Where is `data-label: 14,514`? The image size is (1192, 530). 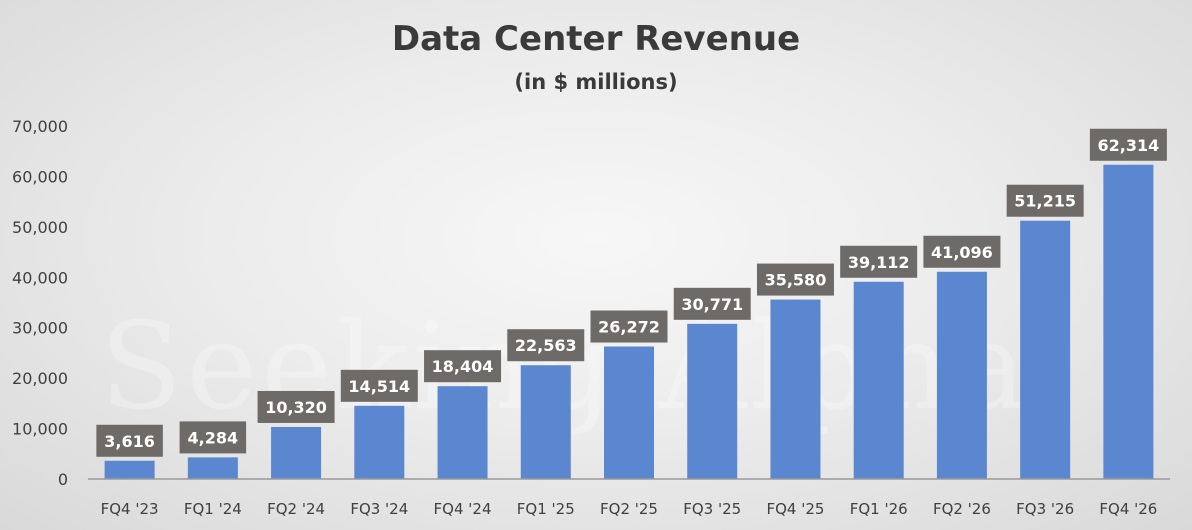 data-label: 14,514 is located at coordinates (379, 385).